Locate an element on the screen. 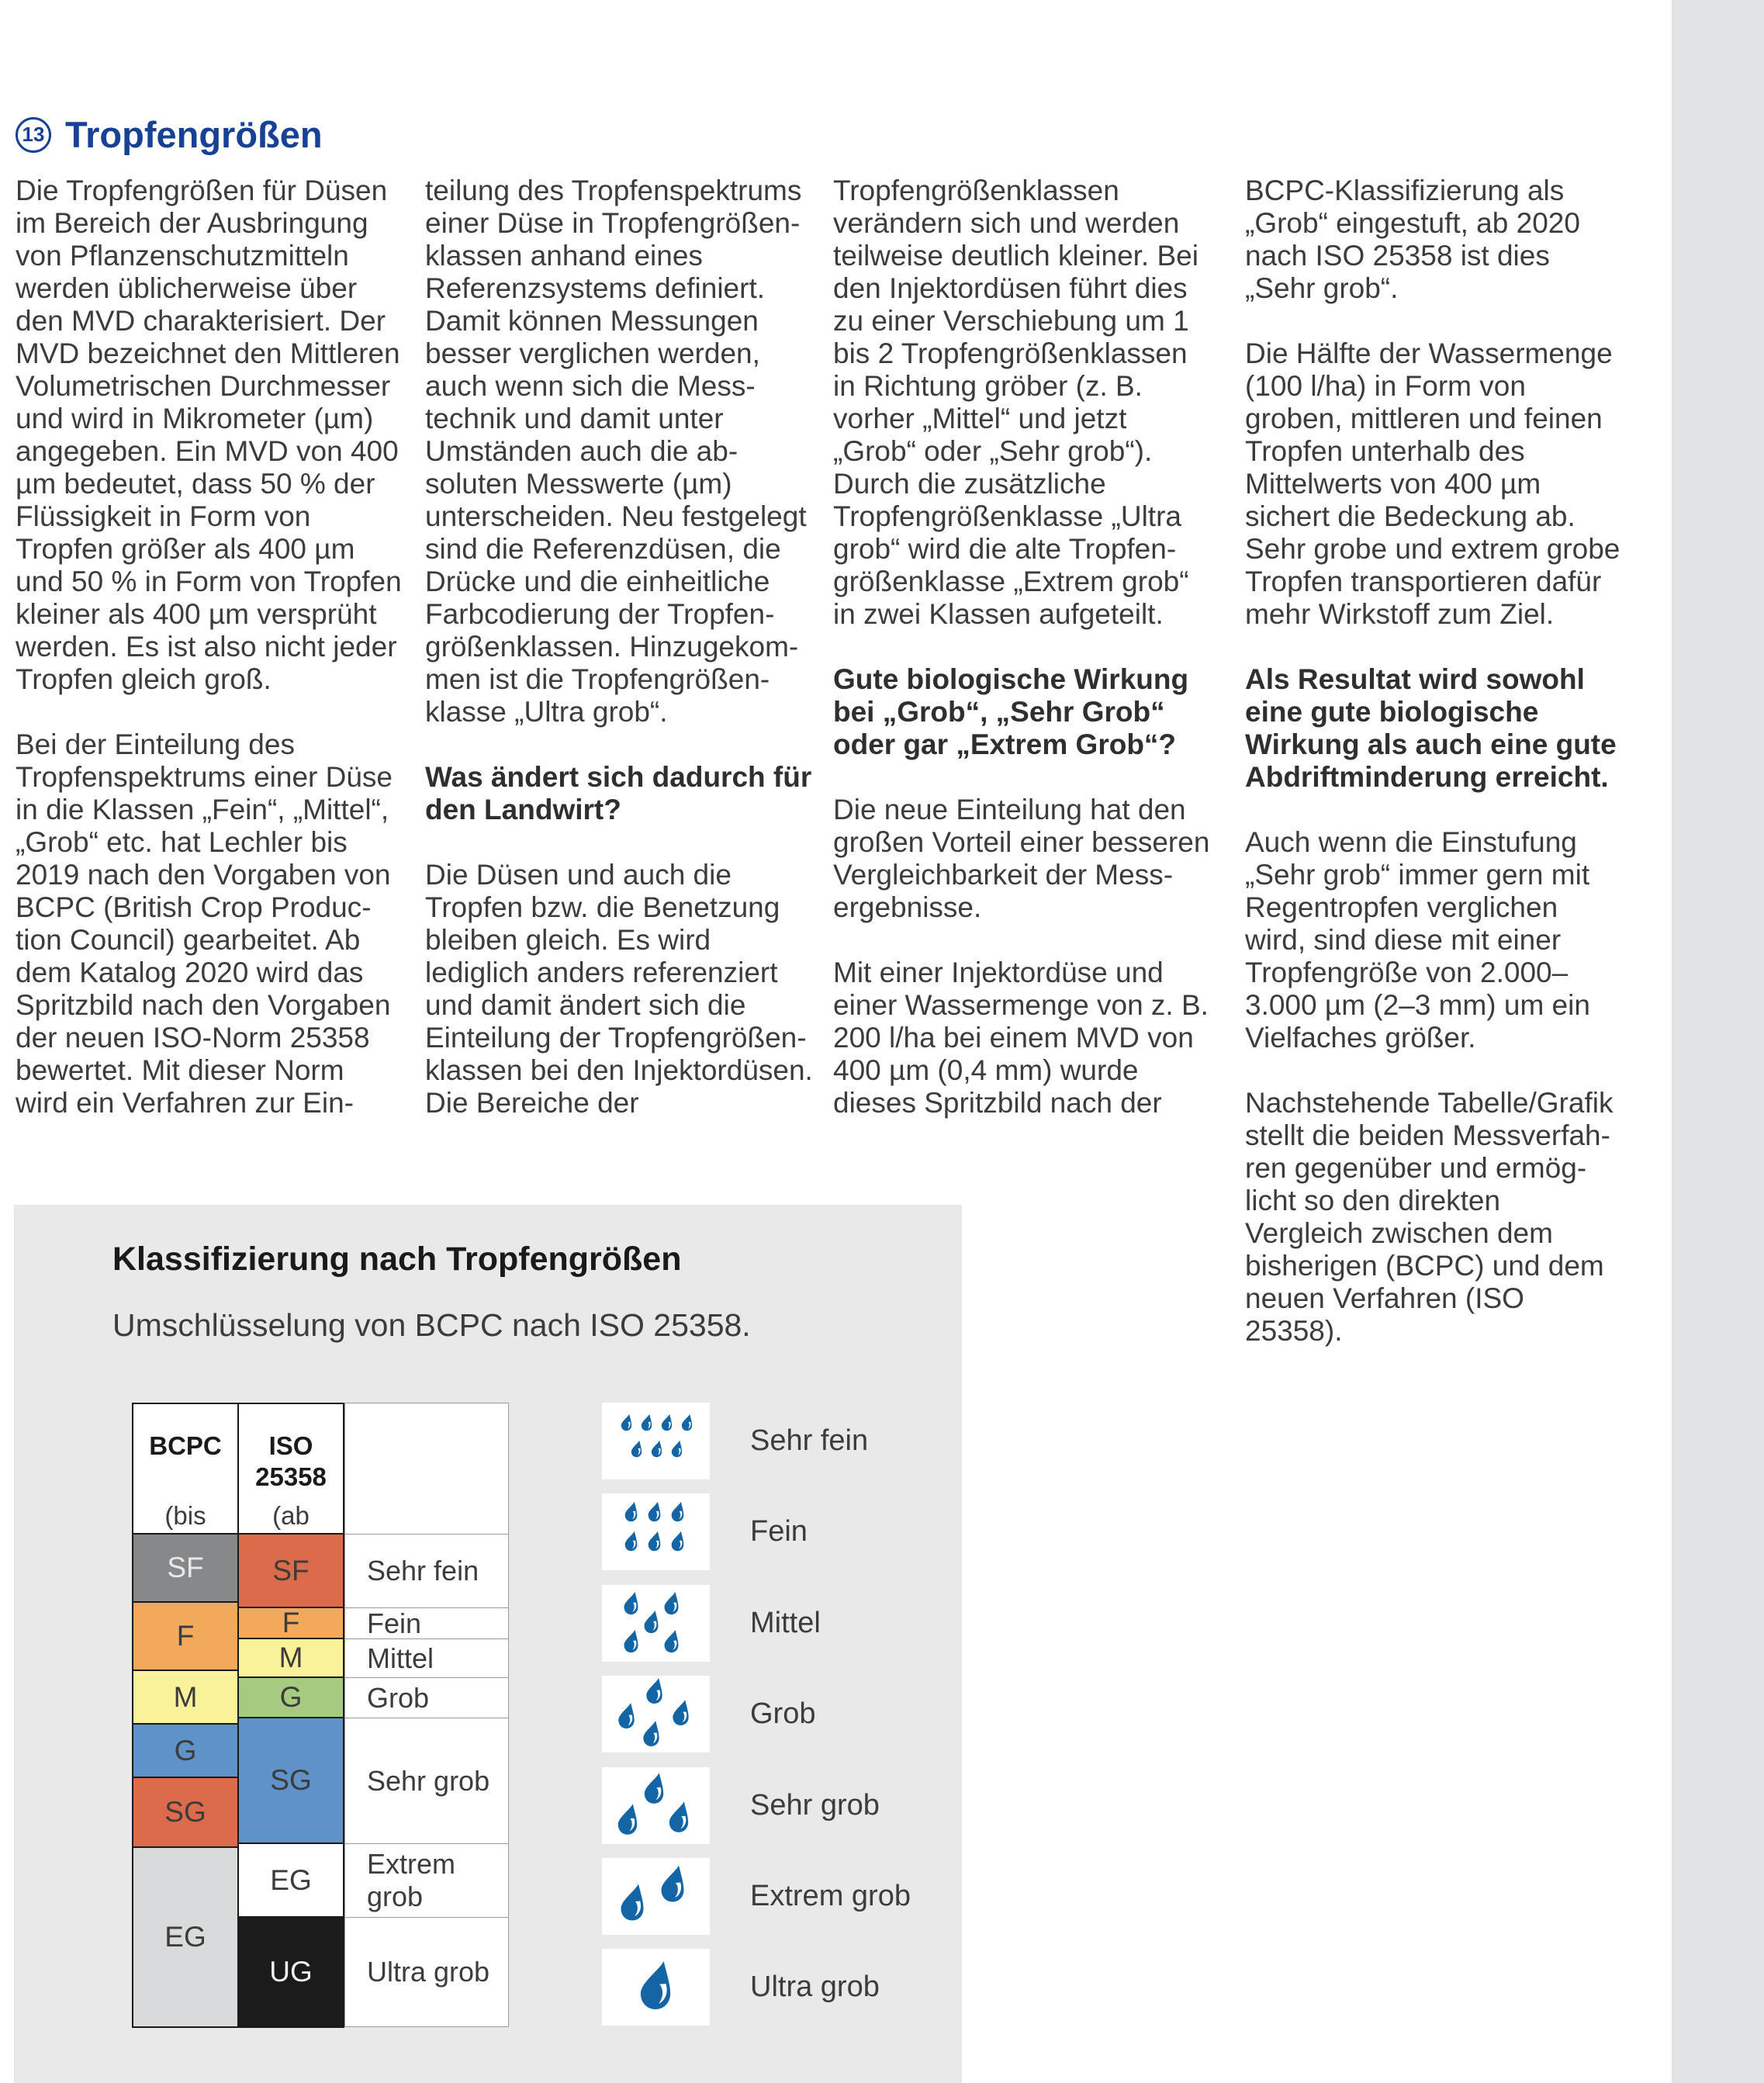 Image resolution: width=1764 pixels, height=2083 pixels. iso-column: SF F M G SG EG UG is located at coordinates (290, 1782).